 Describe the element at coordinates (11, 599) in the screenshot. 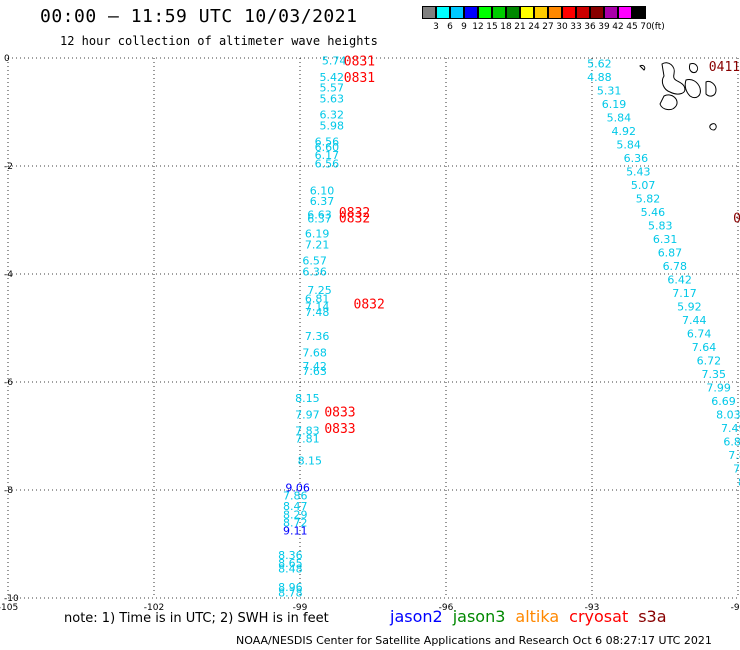

I see `y-tick-label: -10` at that location.